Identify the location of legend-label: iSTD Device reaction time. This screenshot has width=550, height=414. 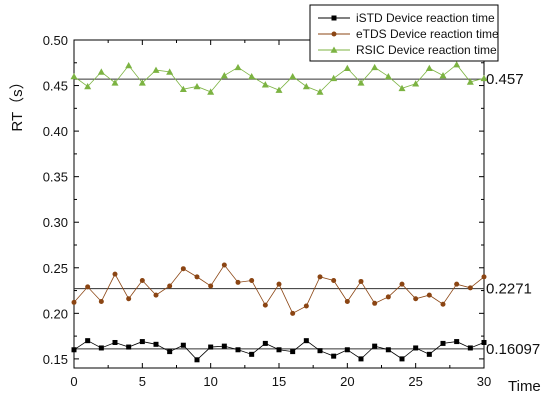
(425, 18).